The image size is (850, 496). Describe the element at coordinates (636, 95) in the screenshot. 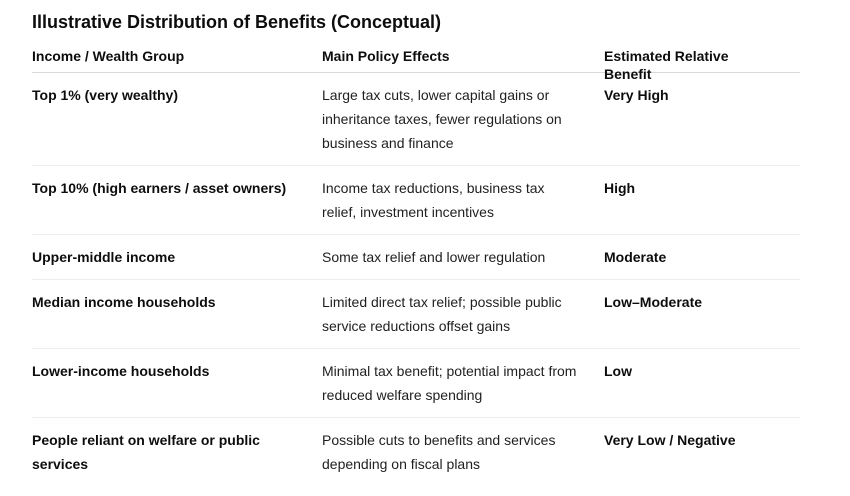

I see `cell-relative-benefit: Very High` at that location.